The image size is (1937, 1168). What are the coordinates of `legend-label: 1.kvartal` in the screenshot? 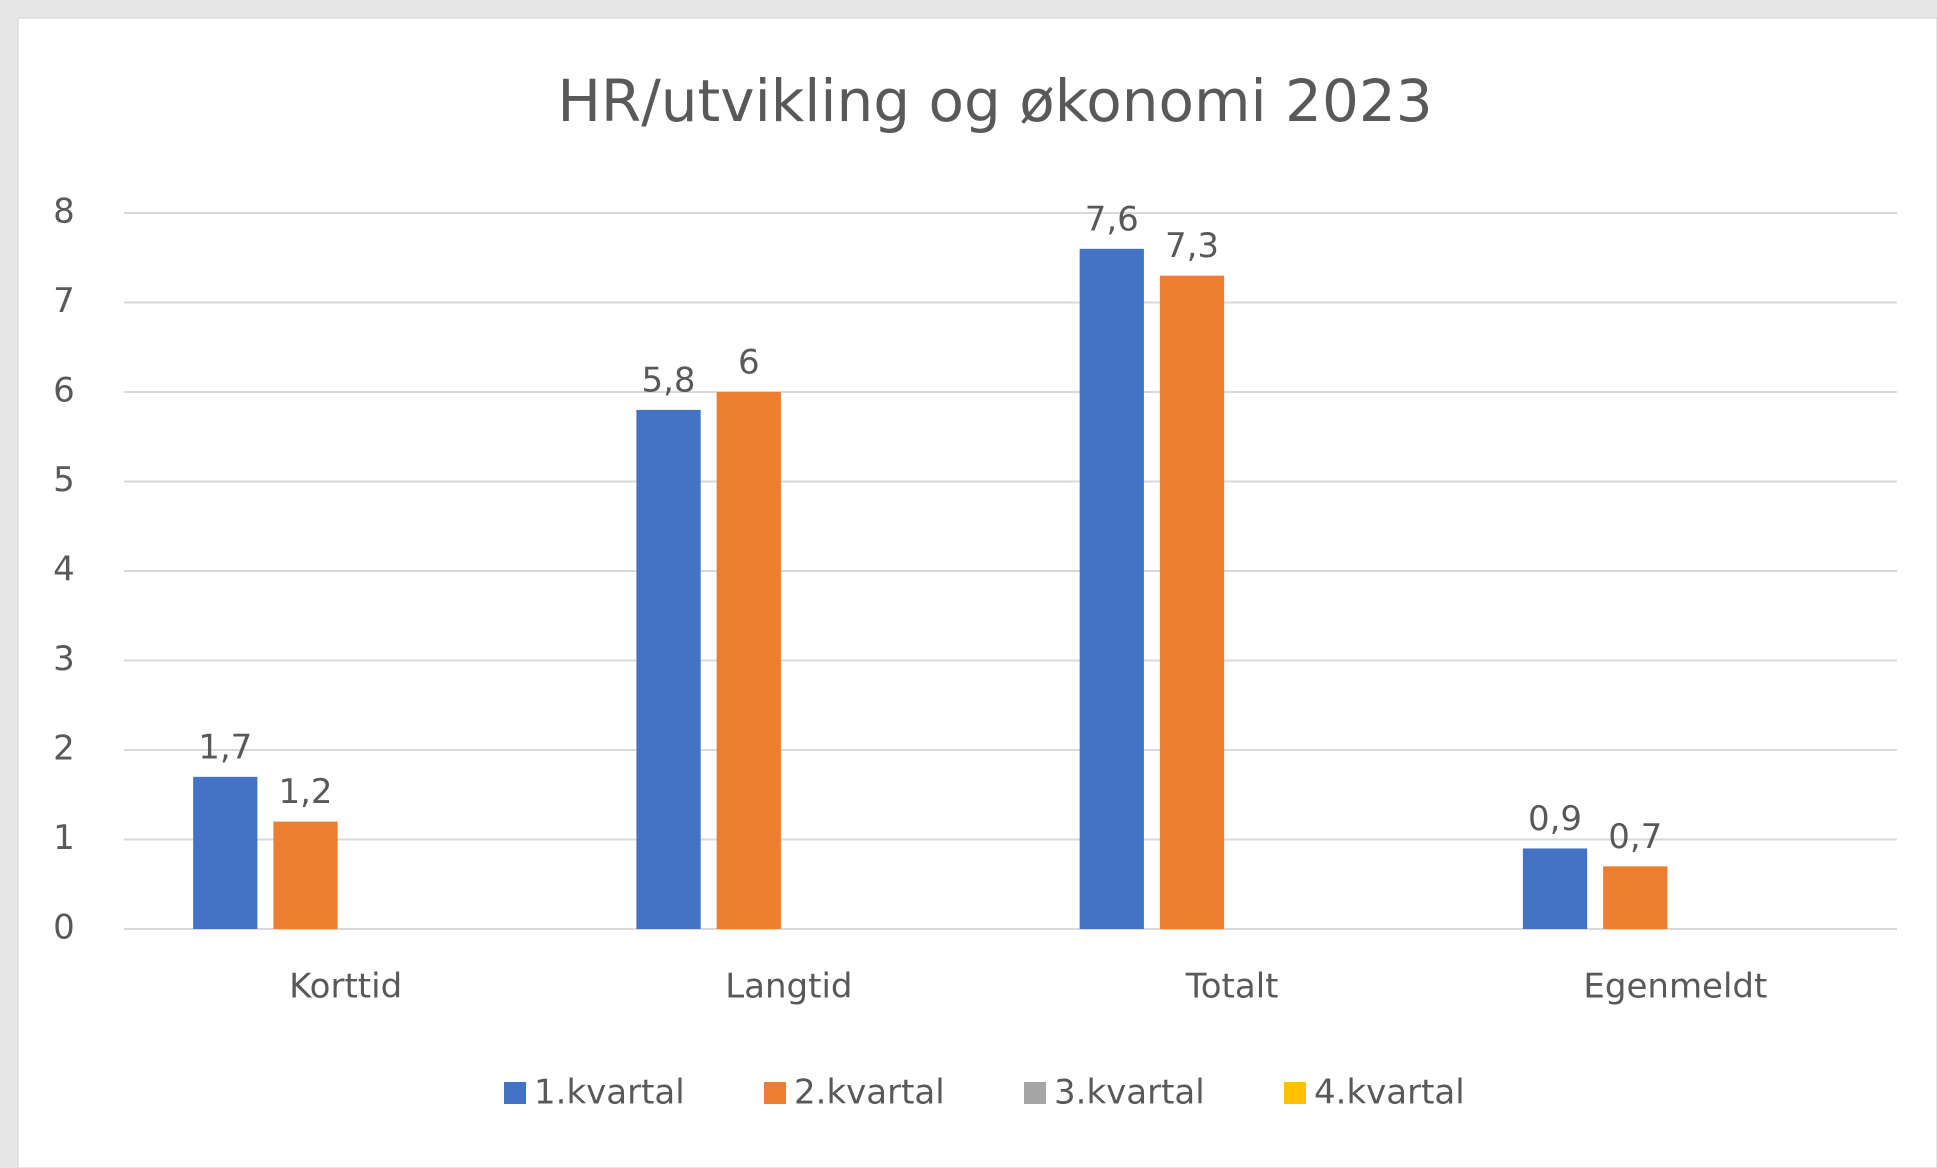 It's located at (609, 1093).